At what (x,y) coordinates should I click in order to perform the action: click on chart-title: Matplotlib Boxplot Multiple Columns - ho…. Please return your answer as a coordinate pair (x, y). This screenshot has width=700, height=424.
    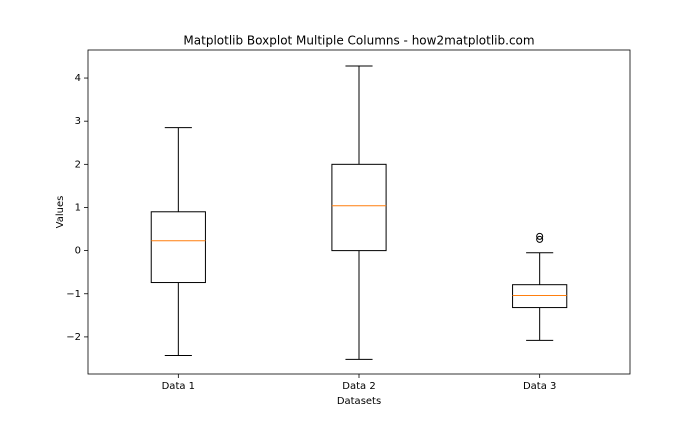
    Looking at the image, I should click on (358, 41).